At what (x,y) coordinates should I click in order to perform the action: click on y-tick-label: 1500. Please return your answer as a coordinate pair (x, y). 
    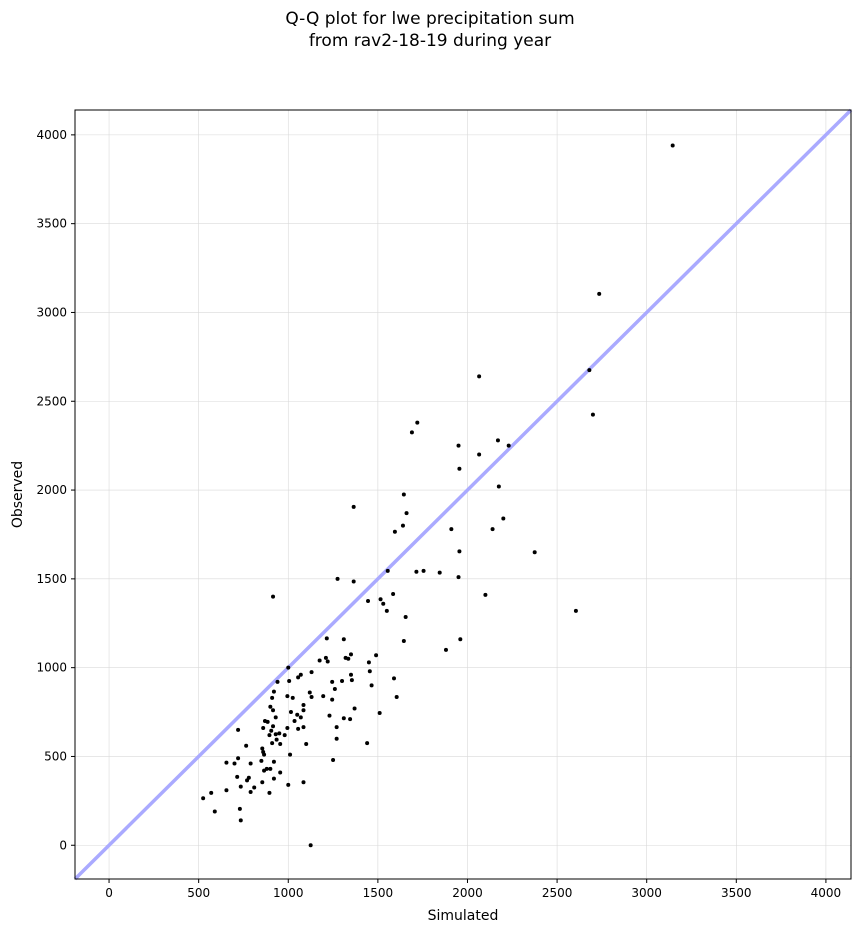
    Looking at the image, I should click on (51, 579).